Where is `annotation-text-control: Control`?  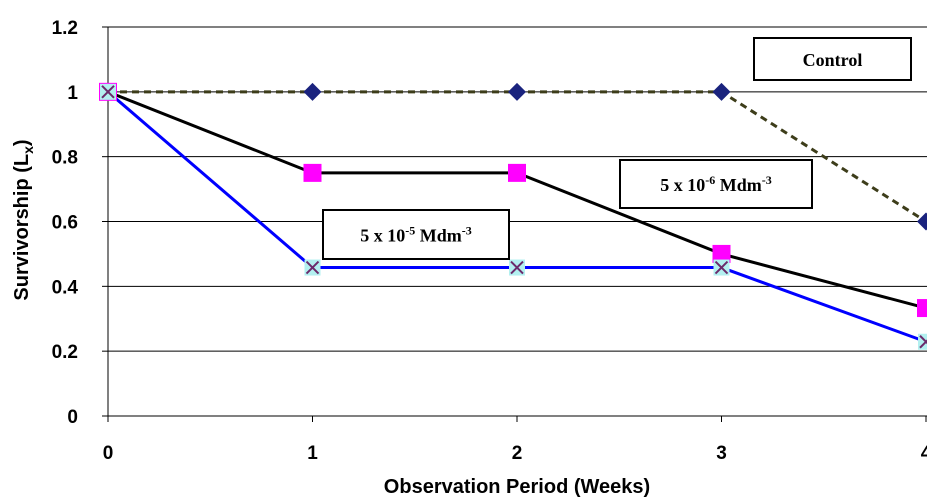
annotation-text-control: Control is located at coordinates (833, 60).